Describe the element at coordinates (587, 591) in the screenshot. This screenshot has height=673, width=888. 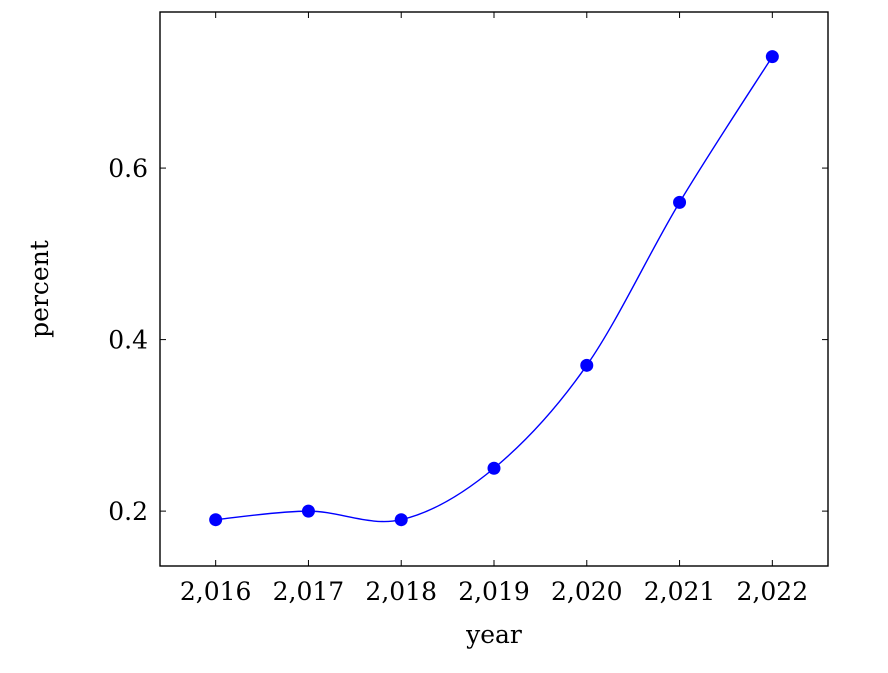
I see `x-tick-label: 2,020` at that location.